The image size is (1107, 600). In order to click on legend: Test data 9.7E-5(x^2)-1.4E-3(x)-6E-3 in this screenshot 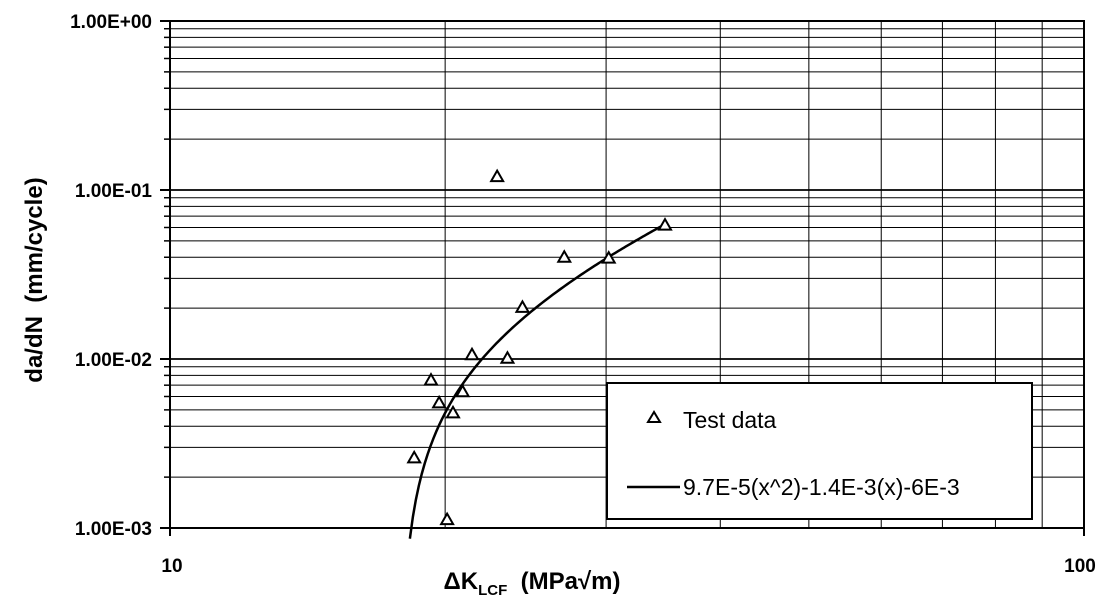, I will do `click(819, 451)`.